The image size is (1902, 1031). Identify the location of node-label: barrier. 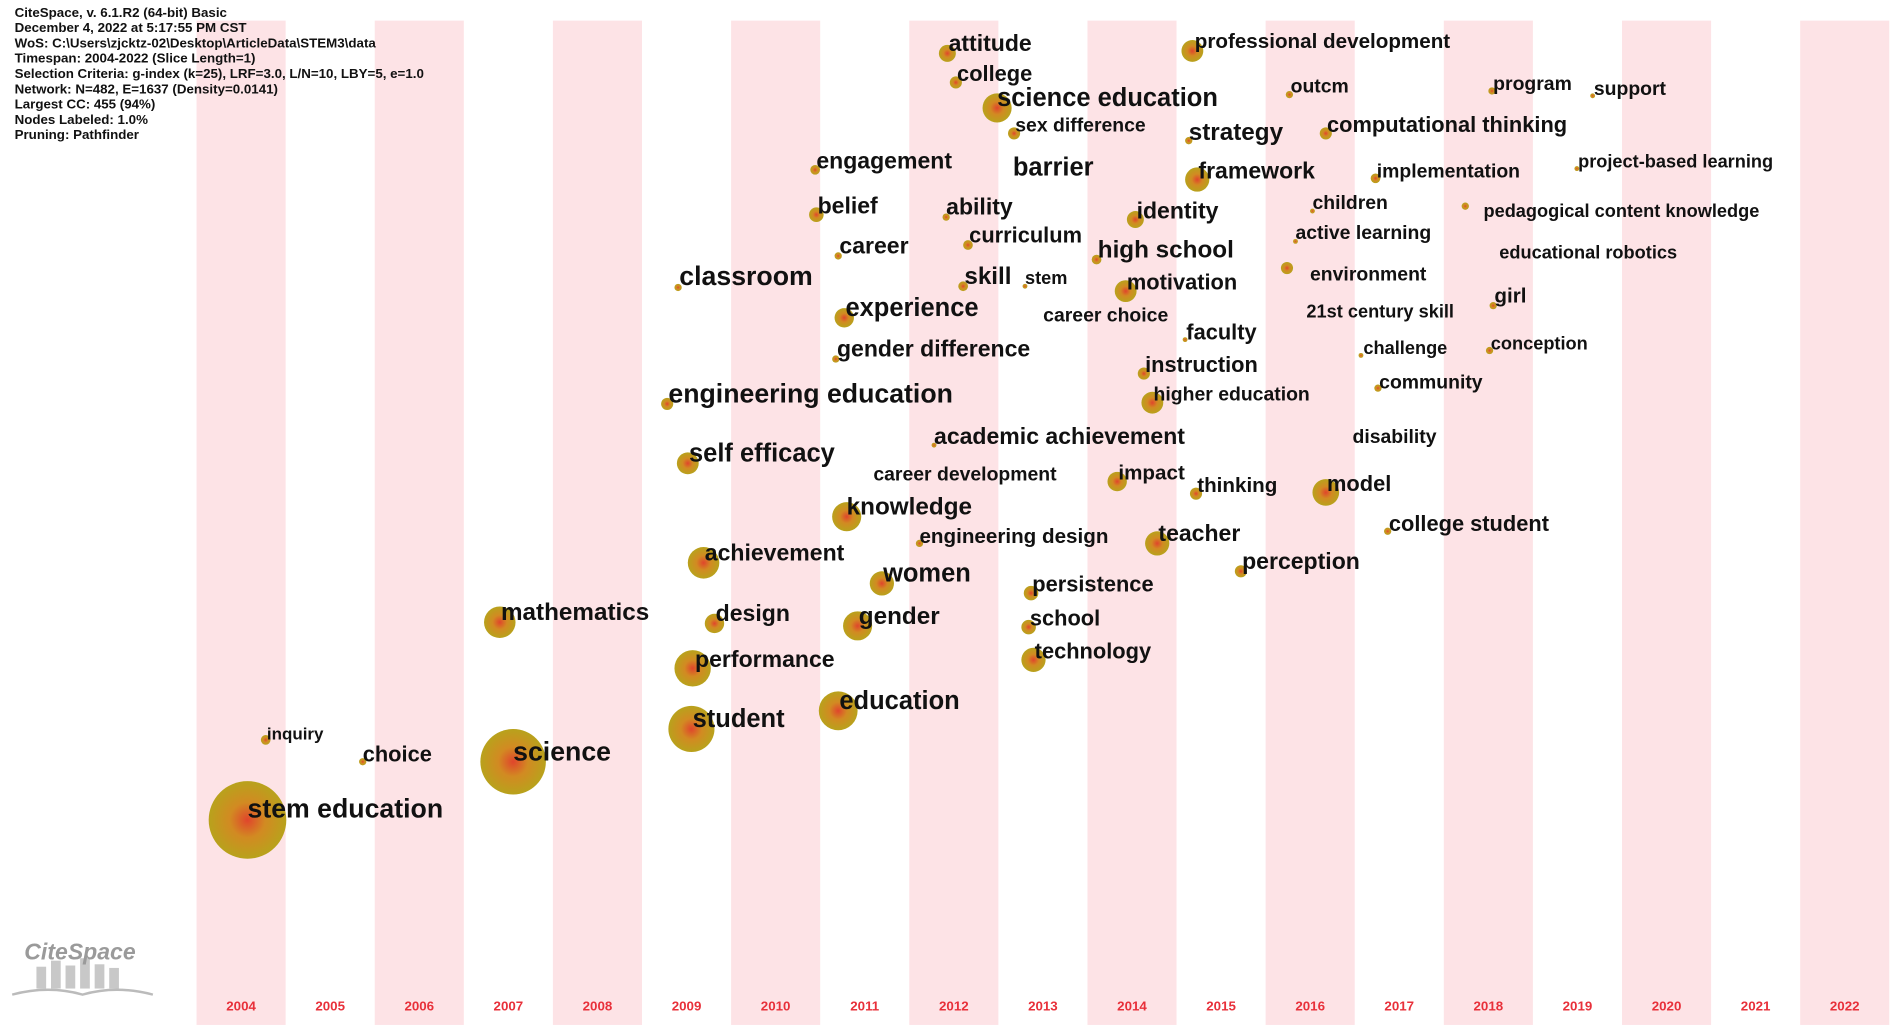
(1053, 167).